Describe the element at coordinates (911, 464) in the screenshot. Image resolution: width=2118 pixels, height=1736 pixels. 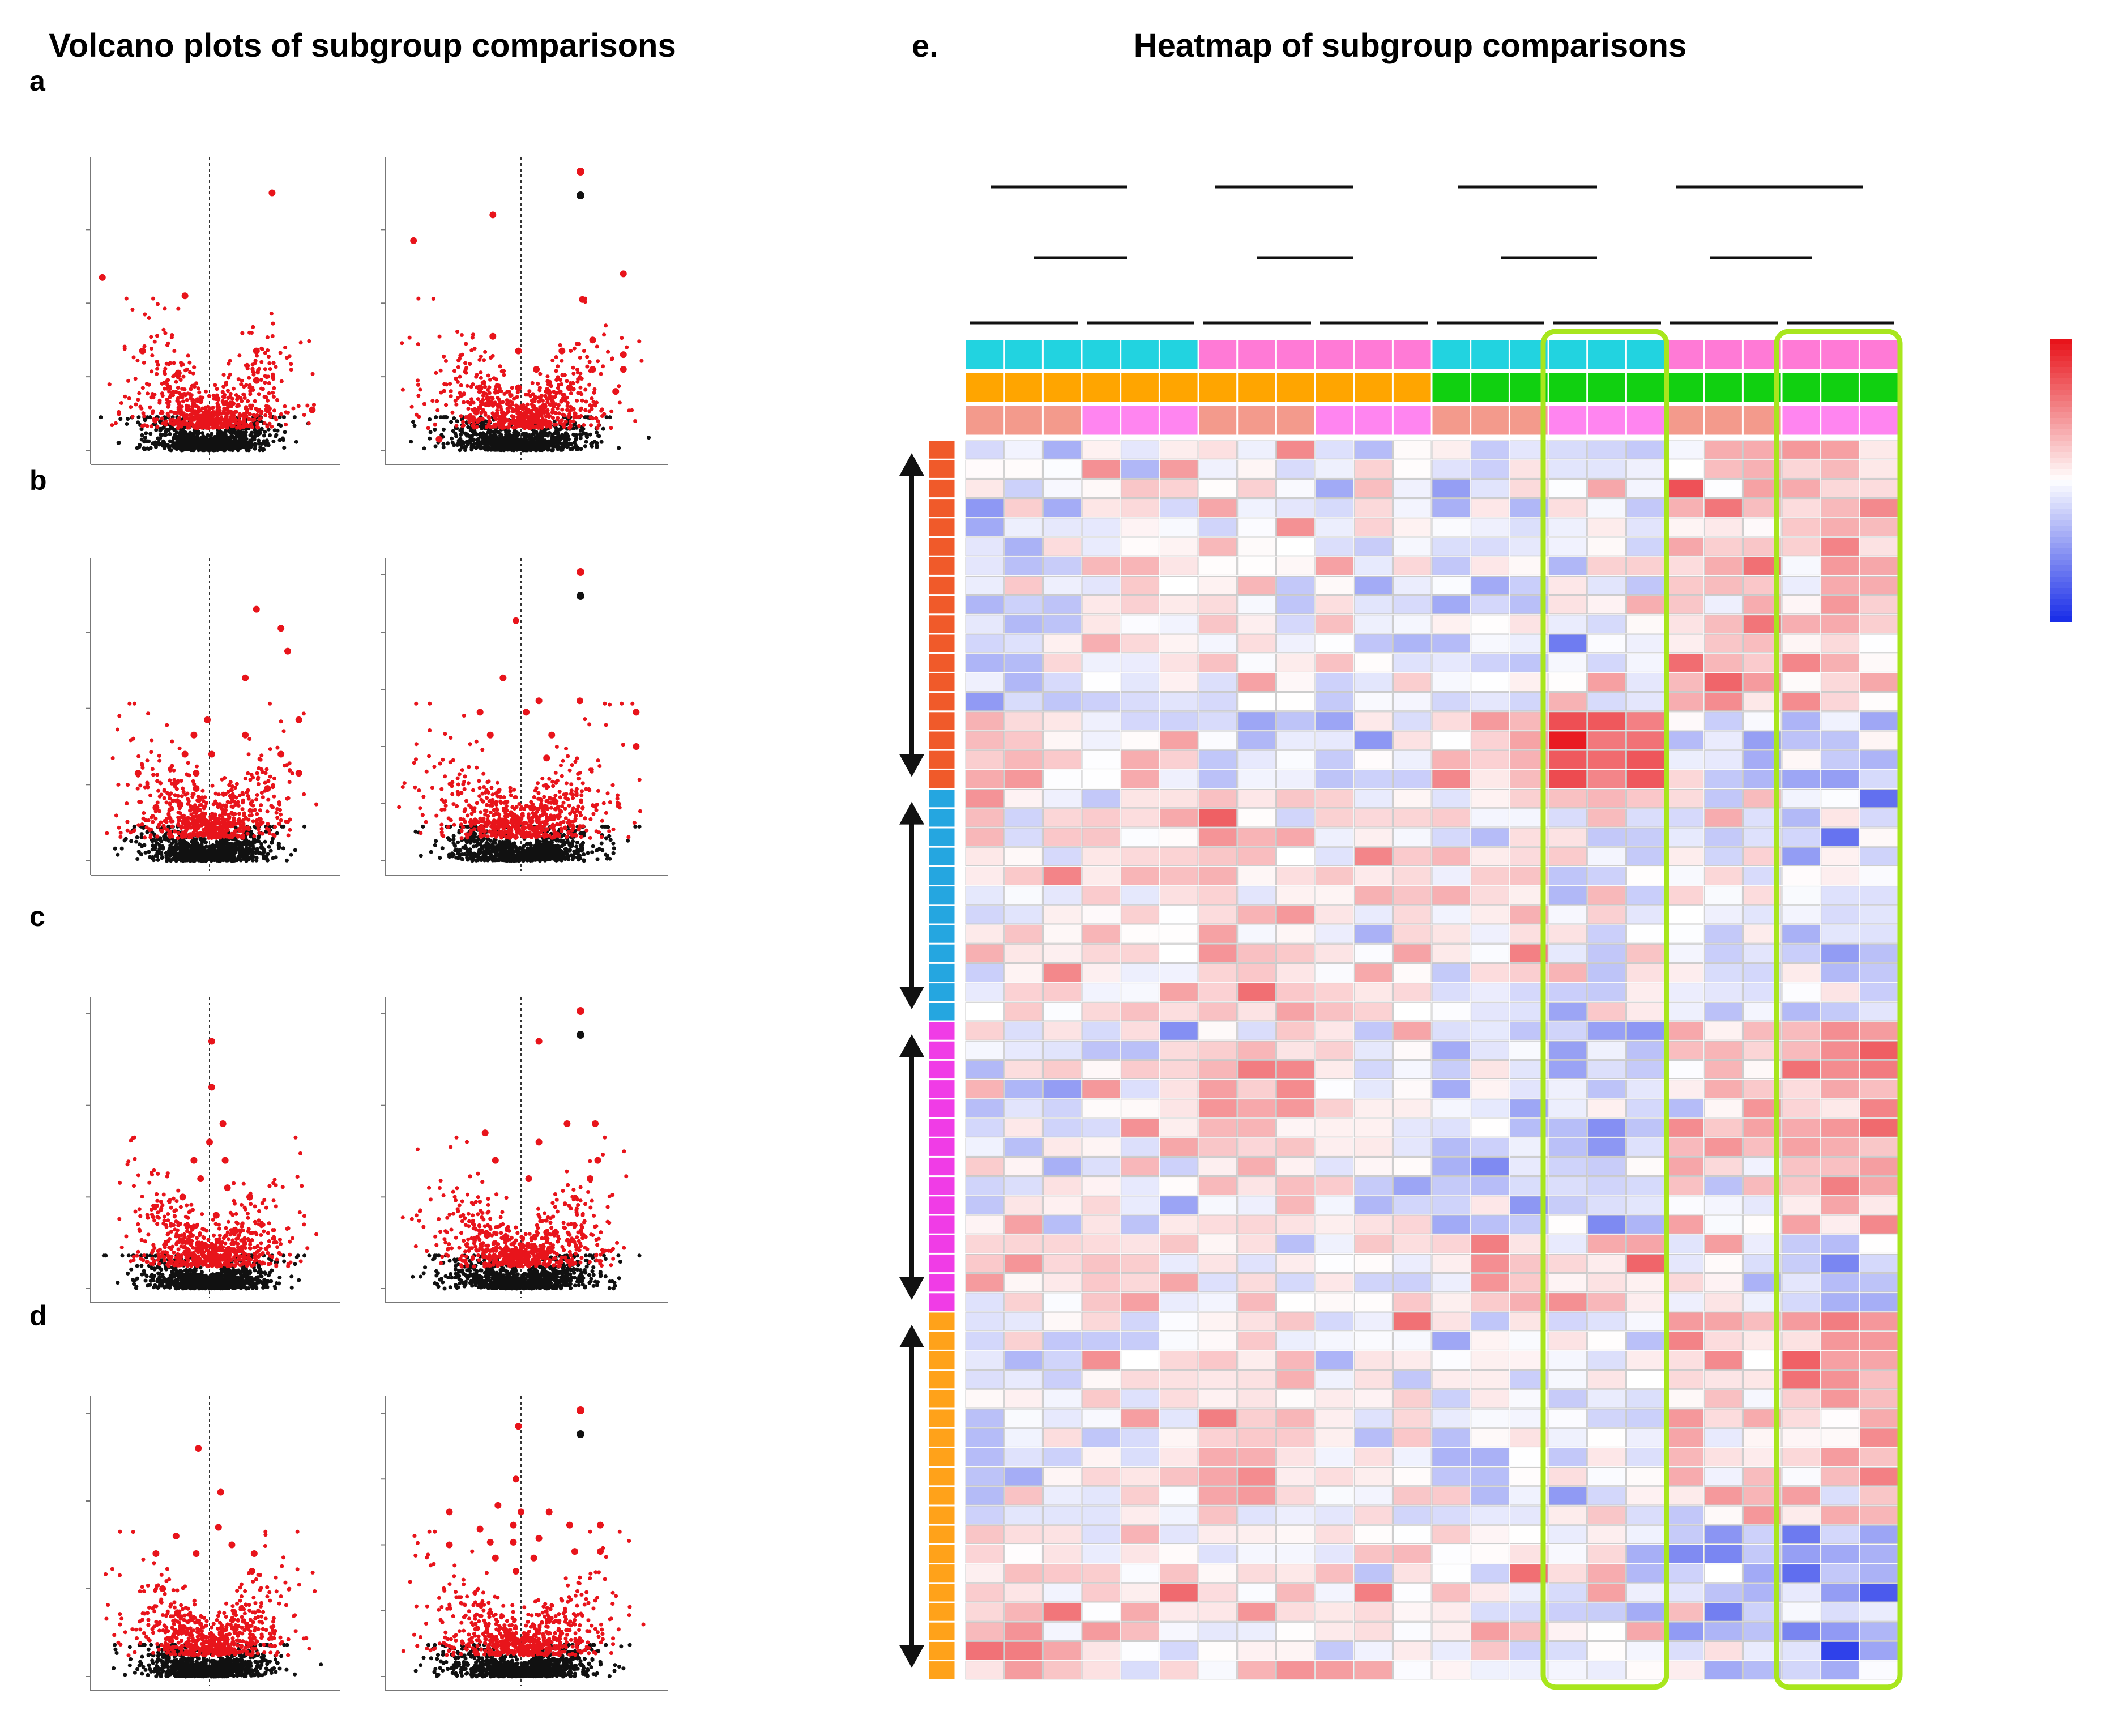
I see `category-arrow-head-up` at that location.